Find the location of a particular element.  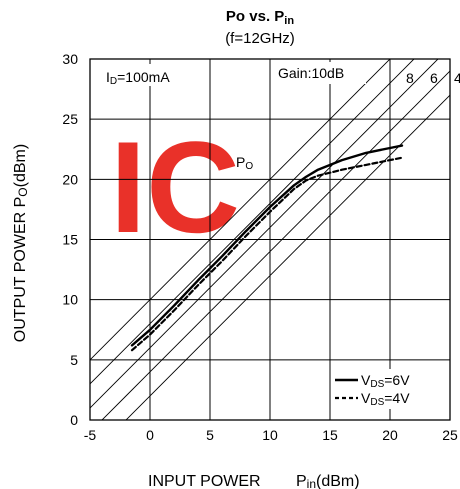

y-axis-label: OUTPUT POWER PO(dBm) is located at coordinates (21, 243).